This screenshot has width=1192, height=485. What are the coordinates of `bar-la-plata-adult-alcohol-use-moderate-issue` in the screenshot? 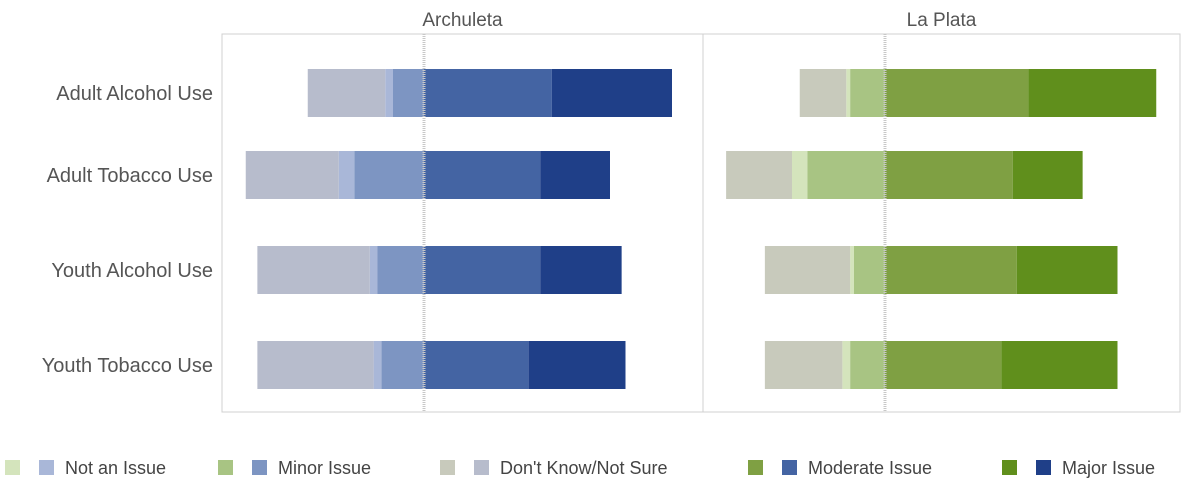 It's located at (957, 93).